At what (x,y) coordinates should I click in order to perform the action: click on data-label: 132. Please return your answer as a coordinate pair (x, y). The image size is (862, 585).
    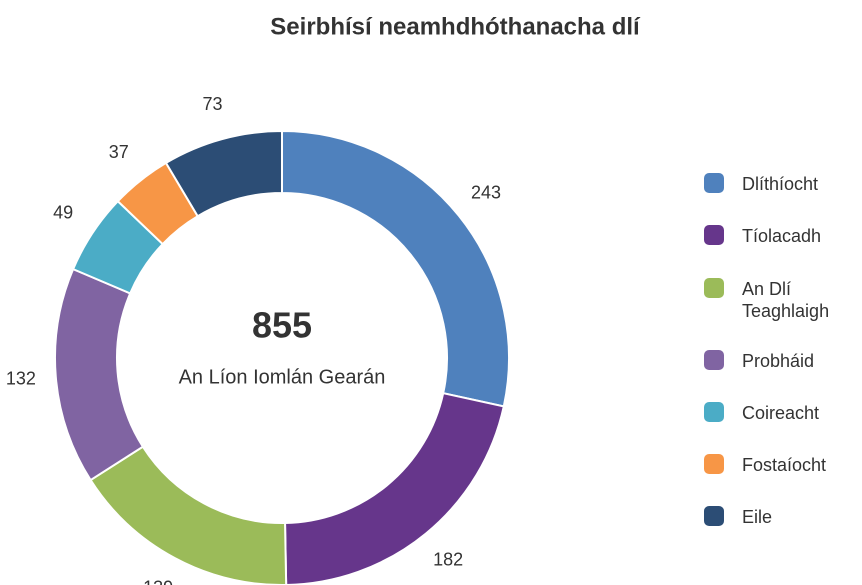
    Looking at the image, I should click on (21, 378).